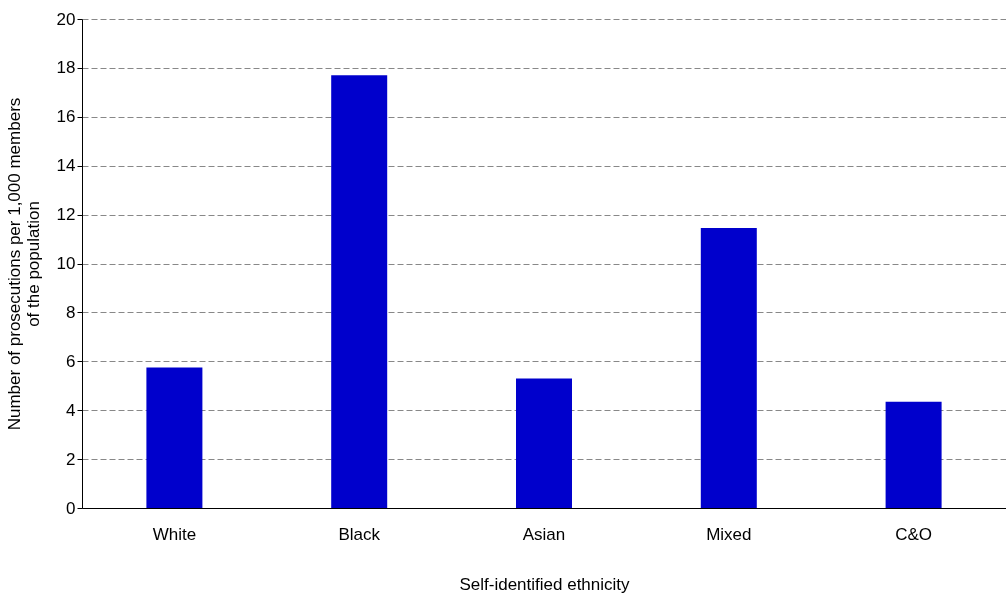 This screenshot has width=1006, height=597. Describe the element at coordinates (545, 584) in the screenshot. I see `x-axis-title: Self-identified ethnicity` at that location.